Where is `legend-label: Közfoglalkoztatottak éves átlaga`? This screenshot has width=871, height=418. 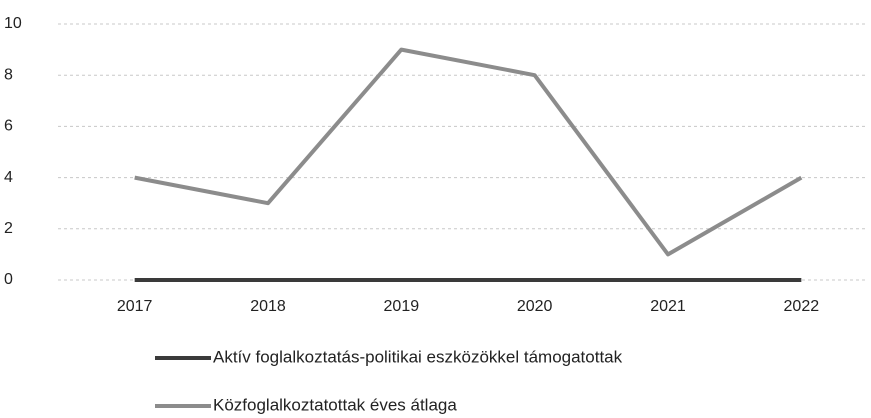 legend-label: Közfoglalkoztatottak éves átlaga is located at coordinates (335, 404).